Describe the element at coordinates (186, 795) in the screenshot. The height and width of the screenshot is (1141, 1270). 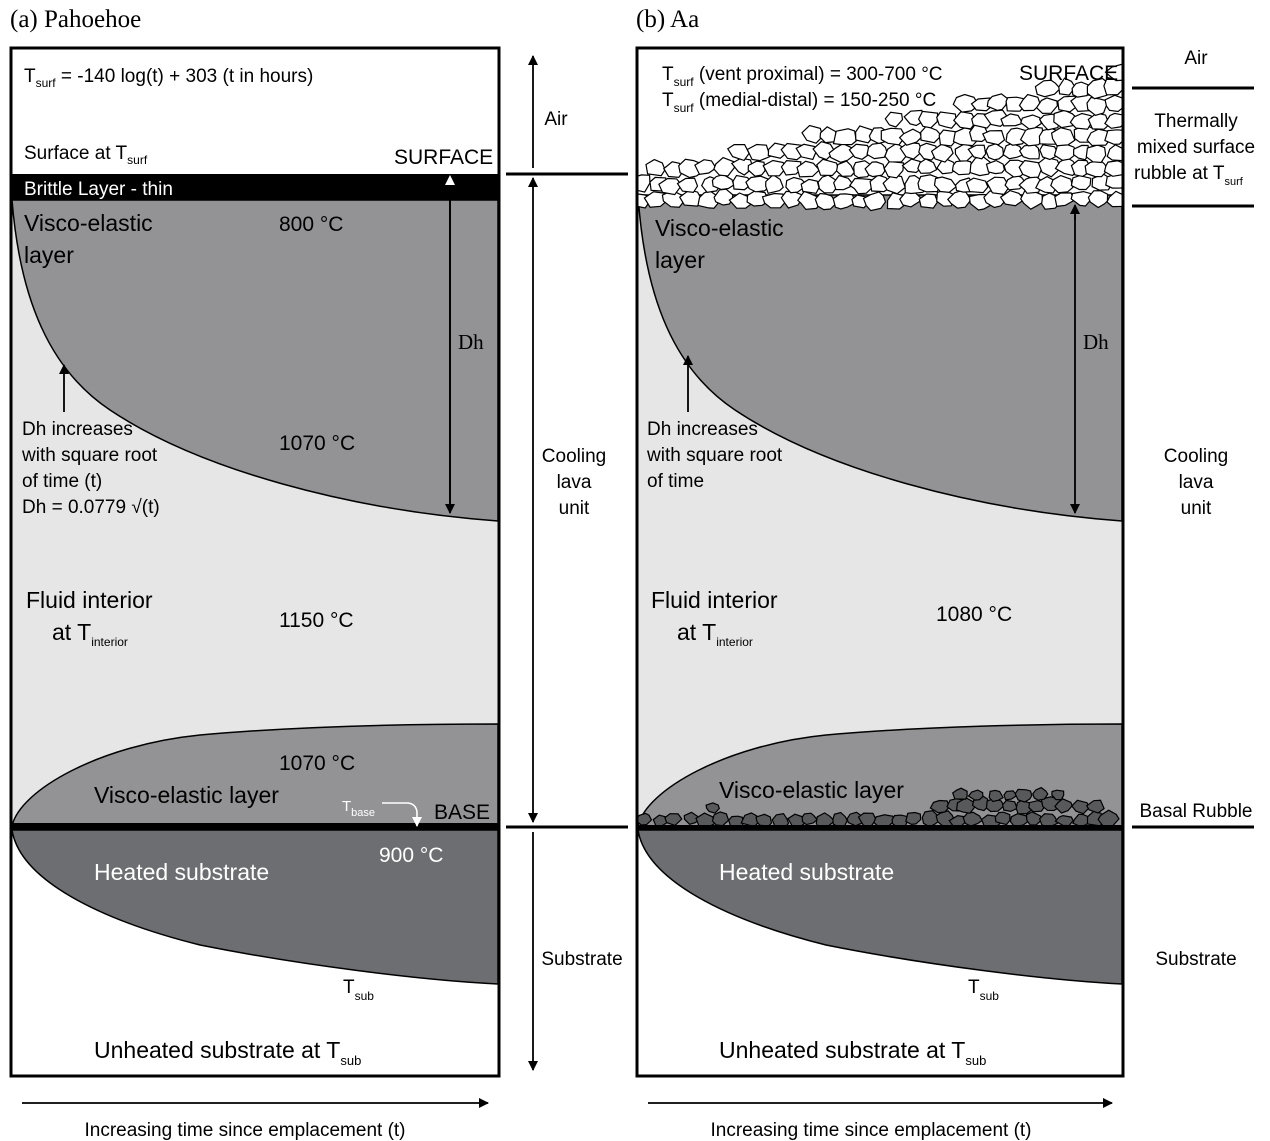
I see `visco-bottom-label-a: Visco-elastic layer` at that location.